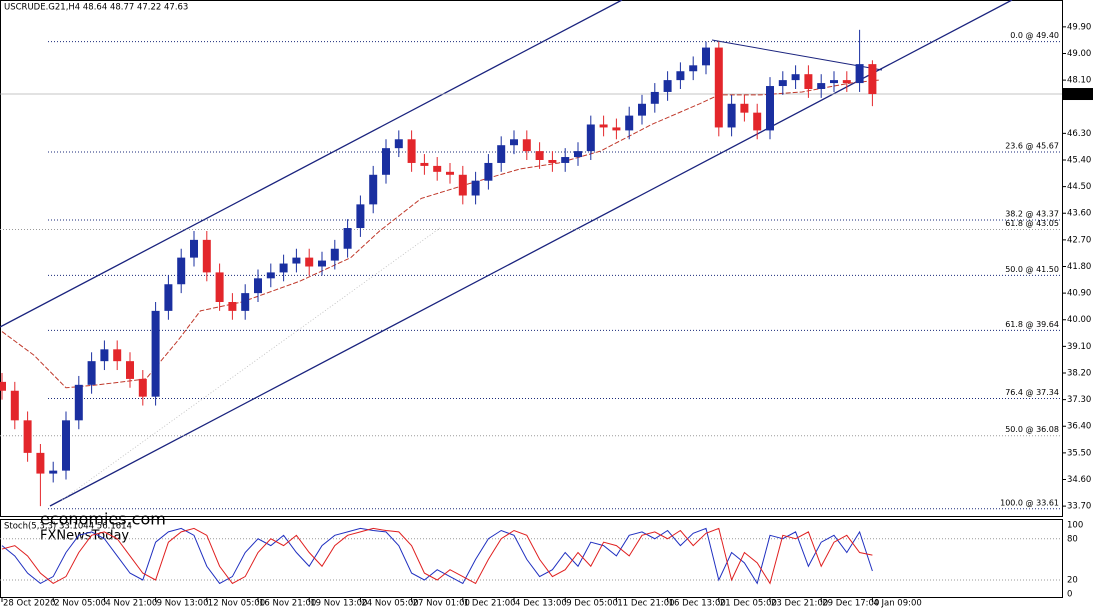 Image resolution: width=1093 pixels, height=608 pixels. What do you see at coordinates (1079, 81) in the screenshot?
I see `y-tick-label: 48.10` at bounding box center [1079, 81].